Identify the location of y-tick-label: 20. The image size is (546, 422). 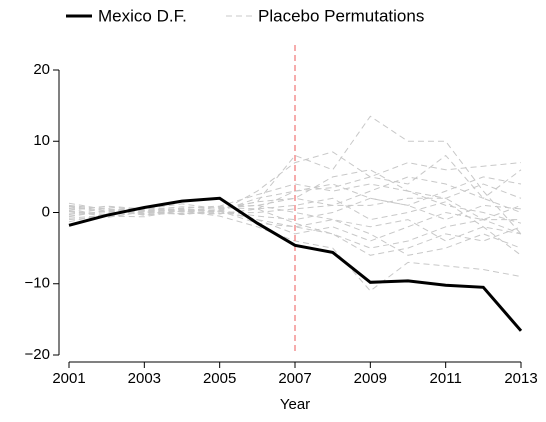
(41, 69).